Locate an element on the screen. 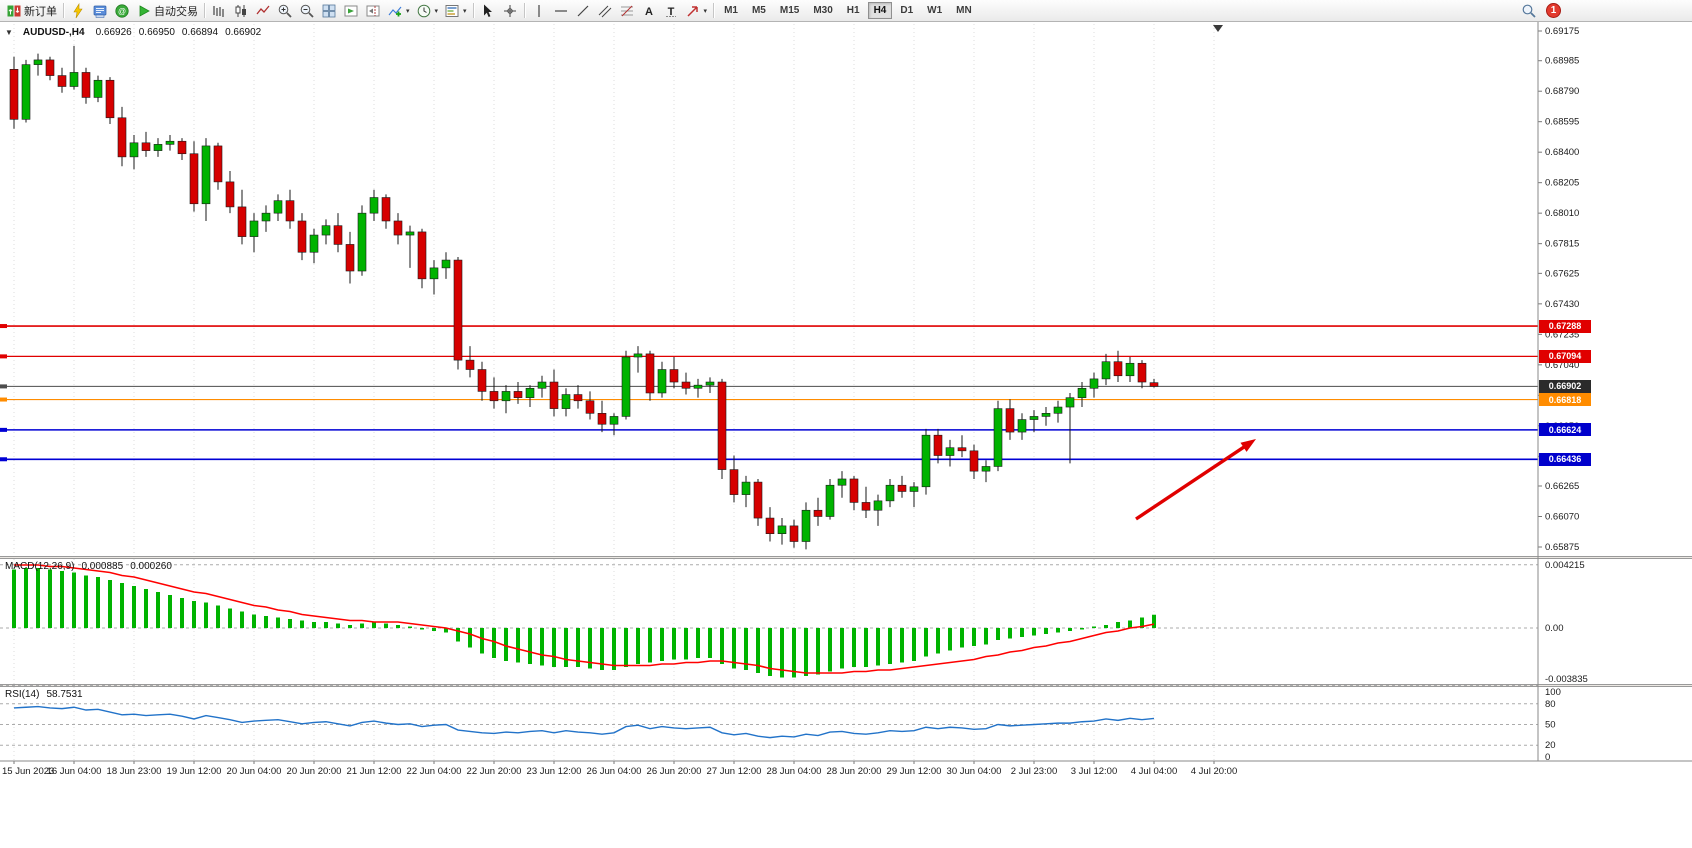  toolbar-right-group: 1 is located at coordinates (1605, 11).